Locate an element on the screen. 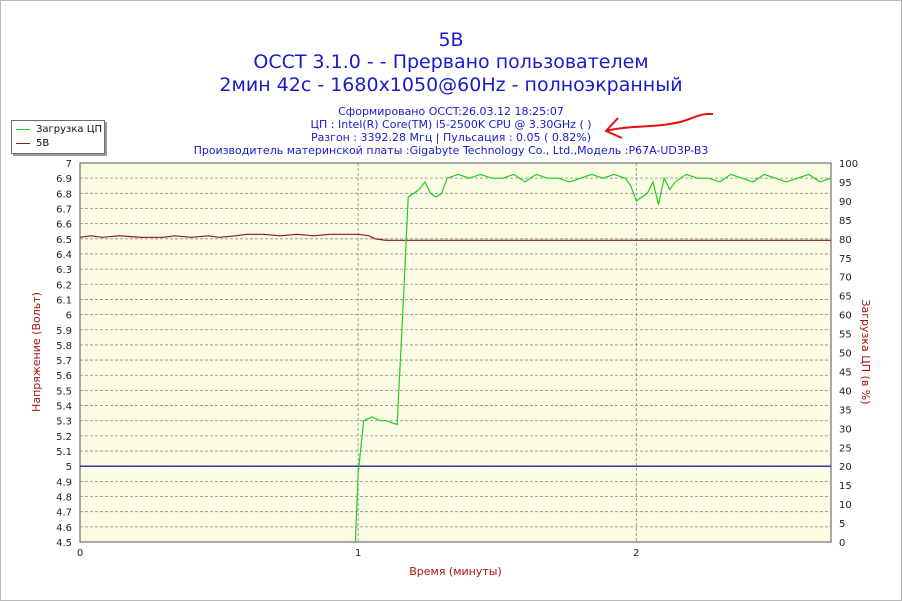 This screenshot has width=902, height=601. legend-item-5v: 5В is located at coordinates (32, 143).